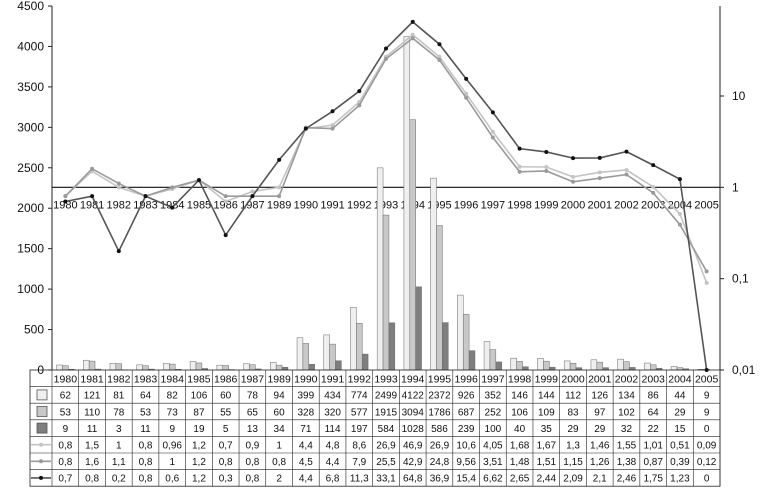  What do you see at coordinates (253, 380) in the screenshot?
I see `table-year-label: 1987` at bounding box center [253, 380].